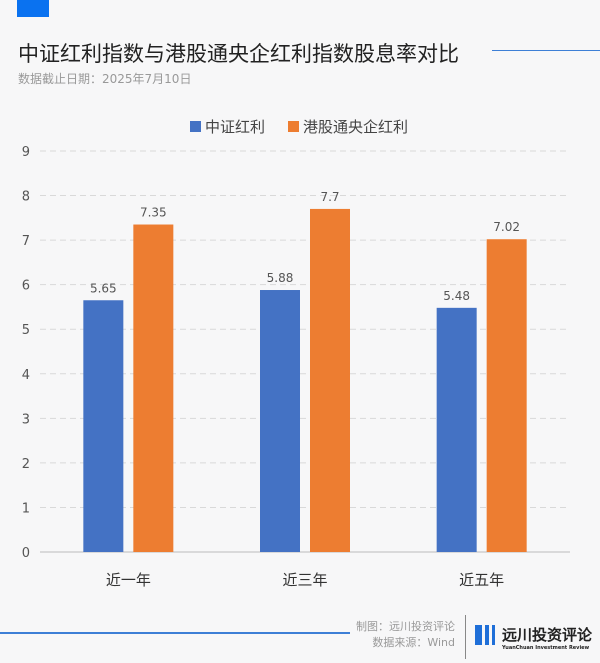 Image resolution: width=600 pixels, height=663 pixels. I want to click on title-divider, so click(546, 50).